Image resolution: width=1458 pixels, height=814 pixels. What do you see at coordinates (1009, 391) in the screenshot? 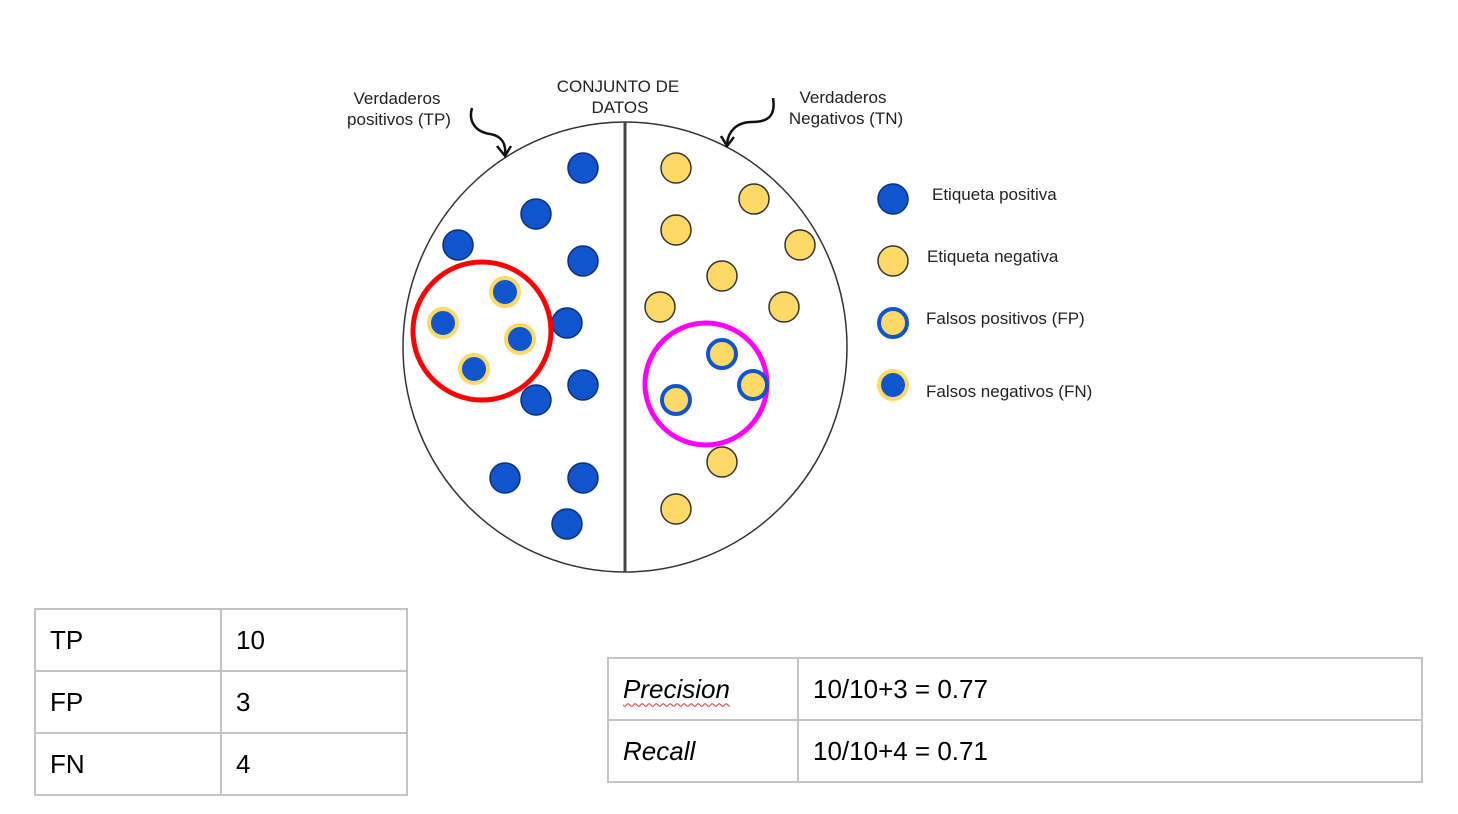
I see `legend-label-false-negative: Falsos negativos (FN)` at bounding box center [1009, 391].